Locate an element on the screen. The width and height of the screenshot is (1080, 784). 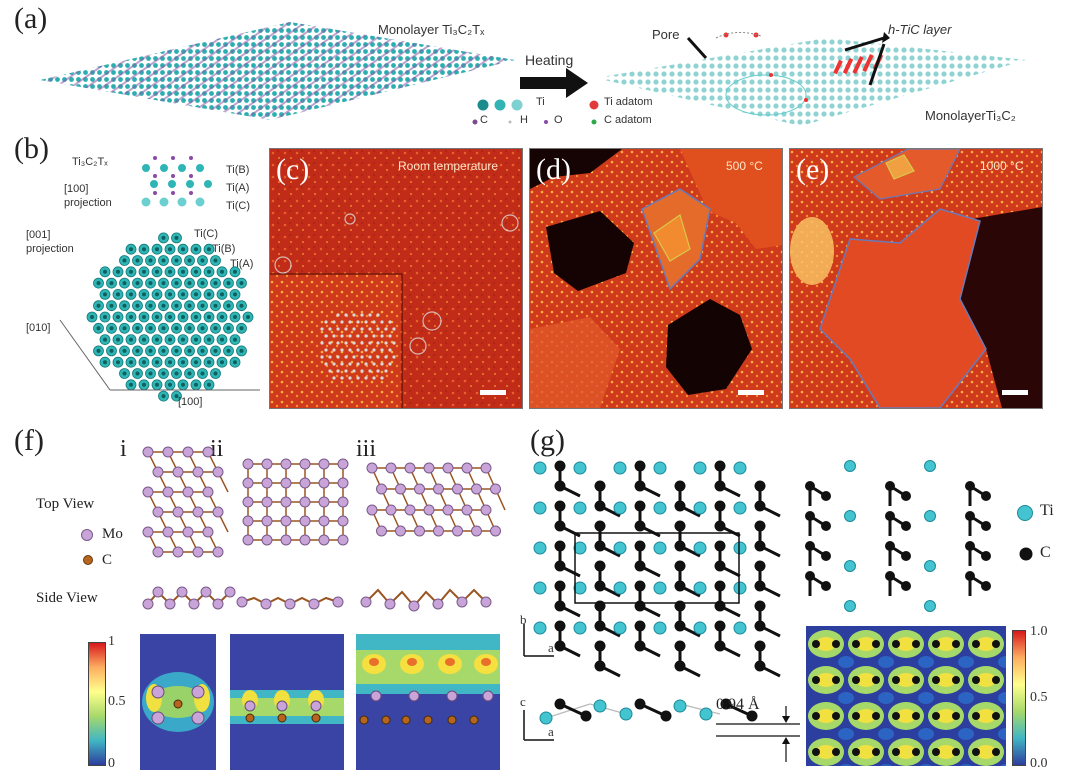
proj001-label: [001] projection is located at coordinates (50, 242).